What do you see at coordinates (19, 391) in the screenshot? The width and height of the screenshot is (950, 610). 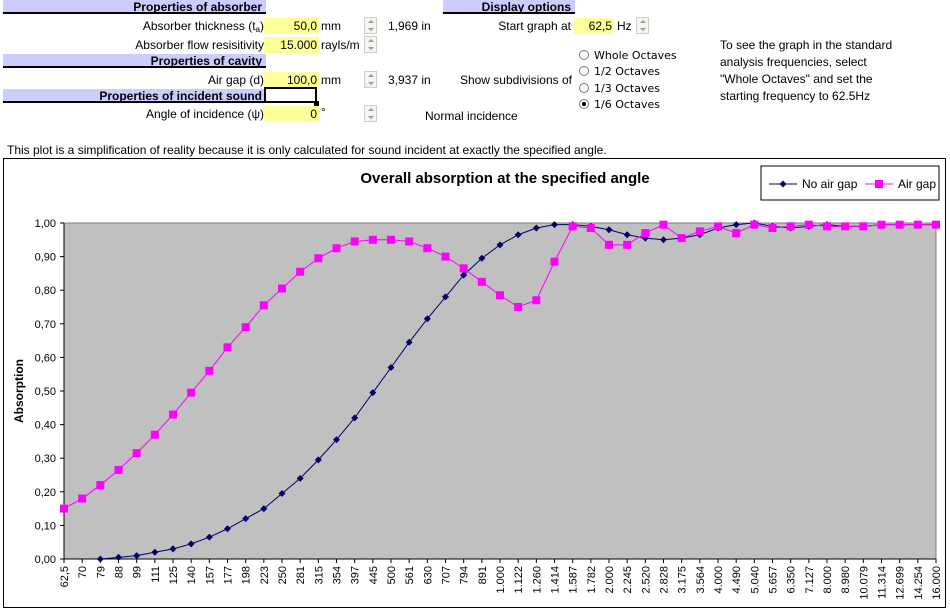 I see `y-axis-label: Absorption` at bounding box center [19, 391].